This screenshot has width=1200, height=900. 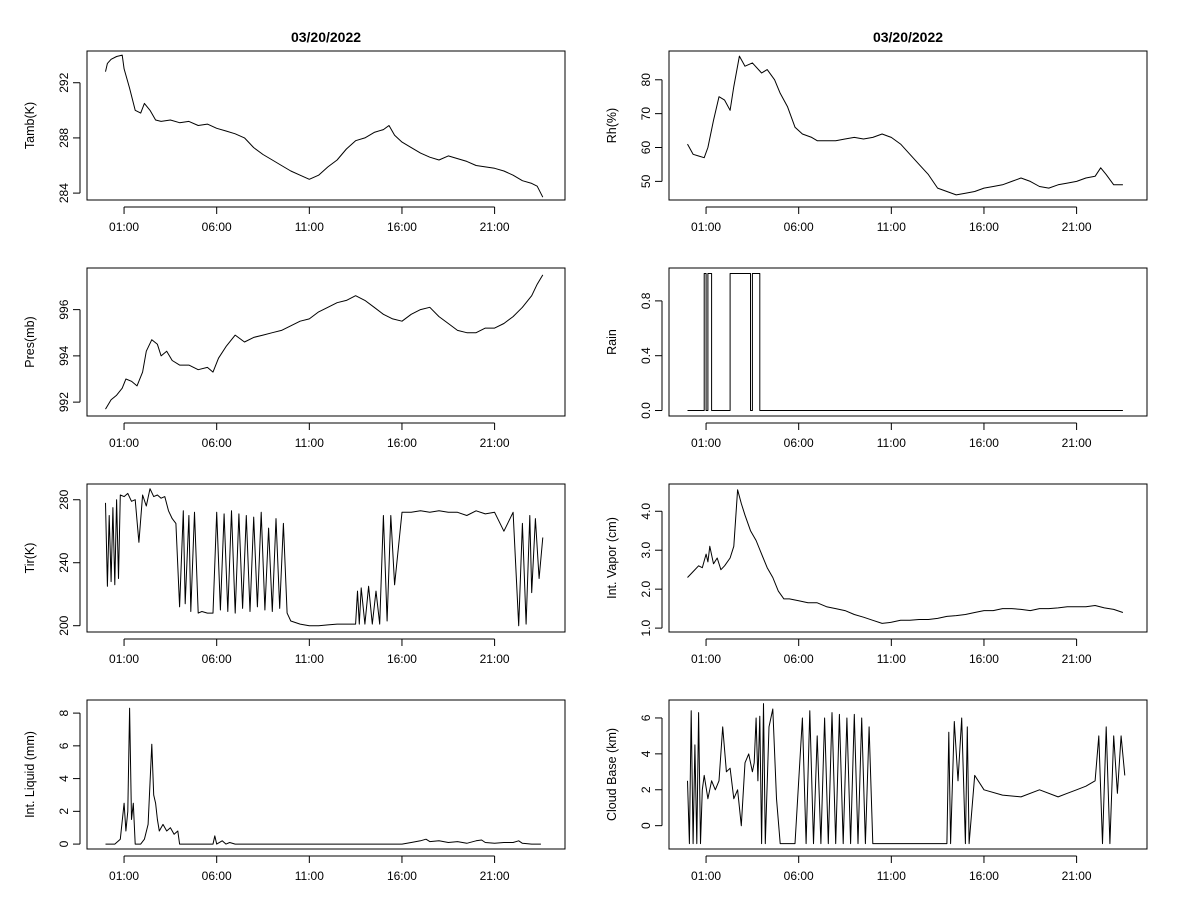 What do you see at coordinates (64, 745) in the screenshot?
I see `y-tick-label: 6` at bounding box center [64, 745].